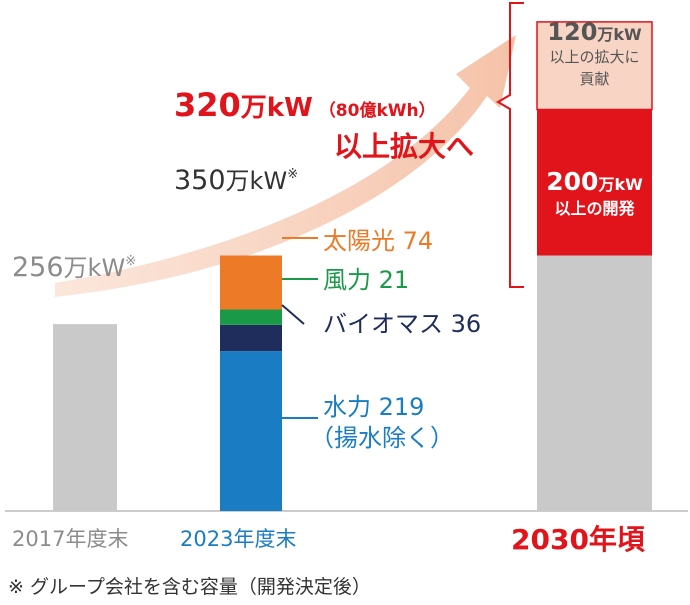 Image resolution: width=690 pixels, height=605 pixels. Describe the element at coordinates (85, 417) in the screenshot. I see `bar-2017` at that location.